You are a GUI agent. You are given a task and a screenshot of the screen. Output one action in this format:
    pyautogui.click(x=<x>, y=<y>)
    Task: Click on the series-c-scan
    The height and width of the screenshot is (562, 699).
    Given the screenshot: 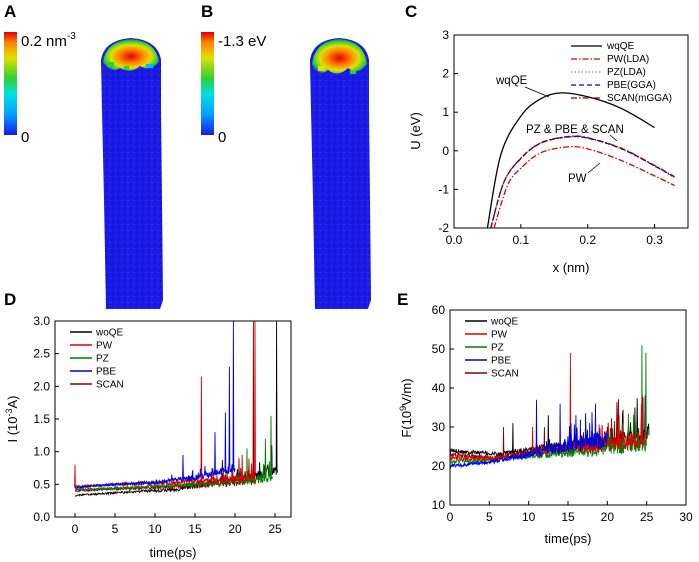 What is the action you would take?
    pyautogui.click(x=582, y=182)
    